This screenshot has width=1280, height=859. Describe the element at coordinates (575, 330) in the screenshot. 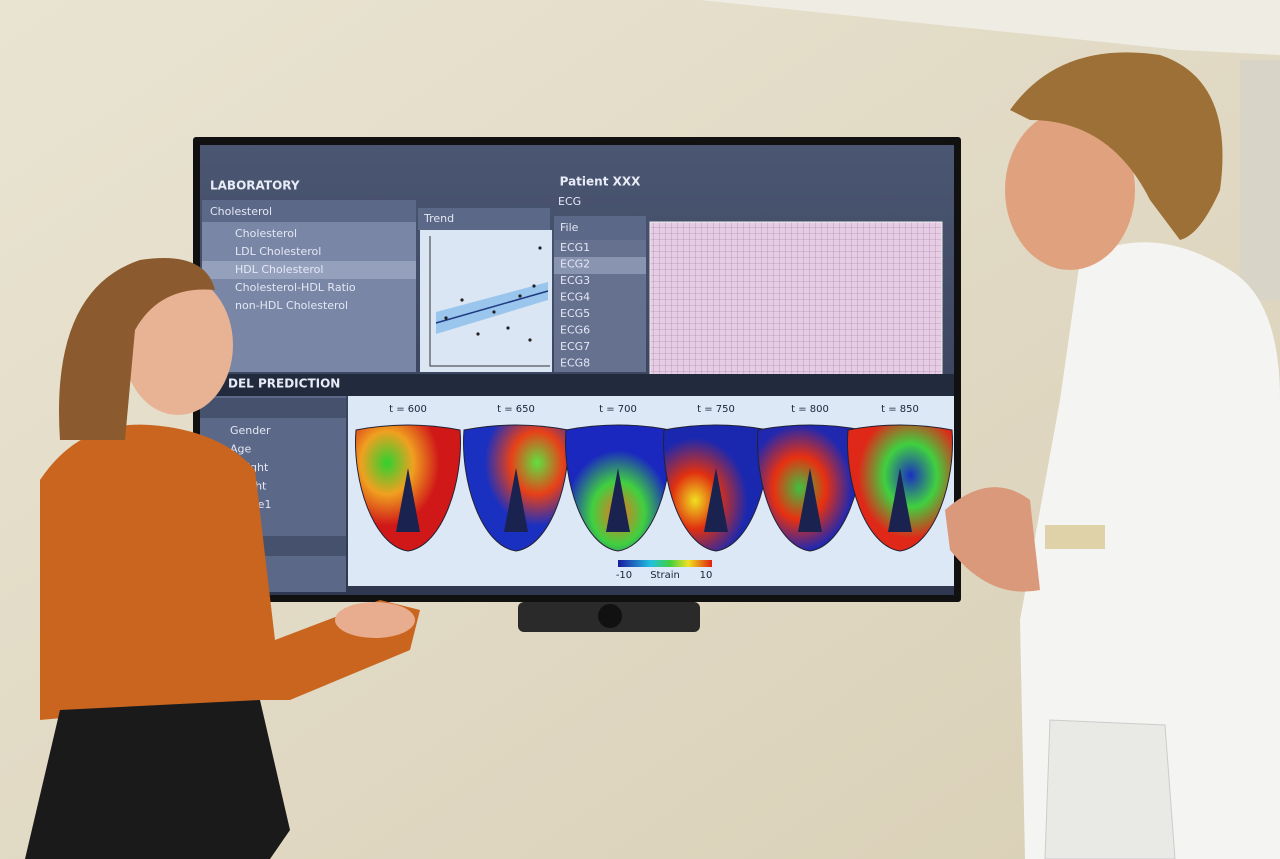

I see `ecg-item: ECG6` at that location.